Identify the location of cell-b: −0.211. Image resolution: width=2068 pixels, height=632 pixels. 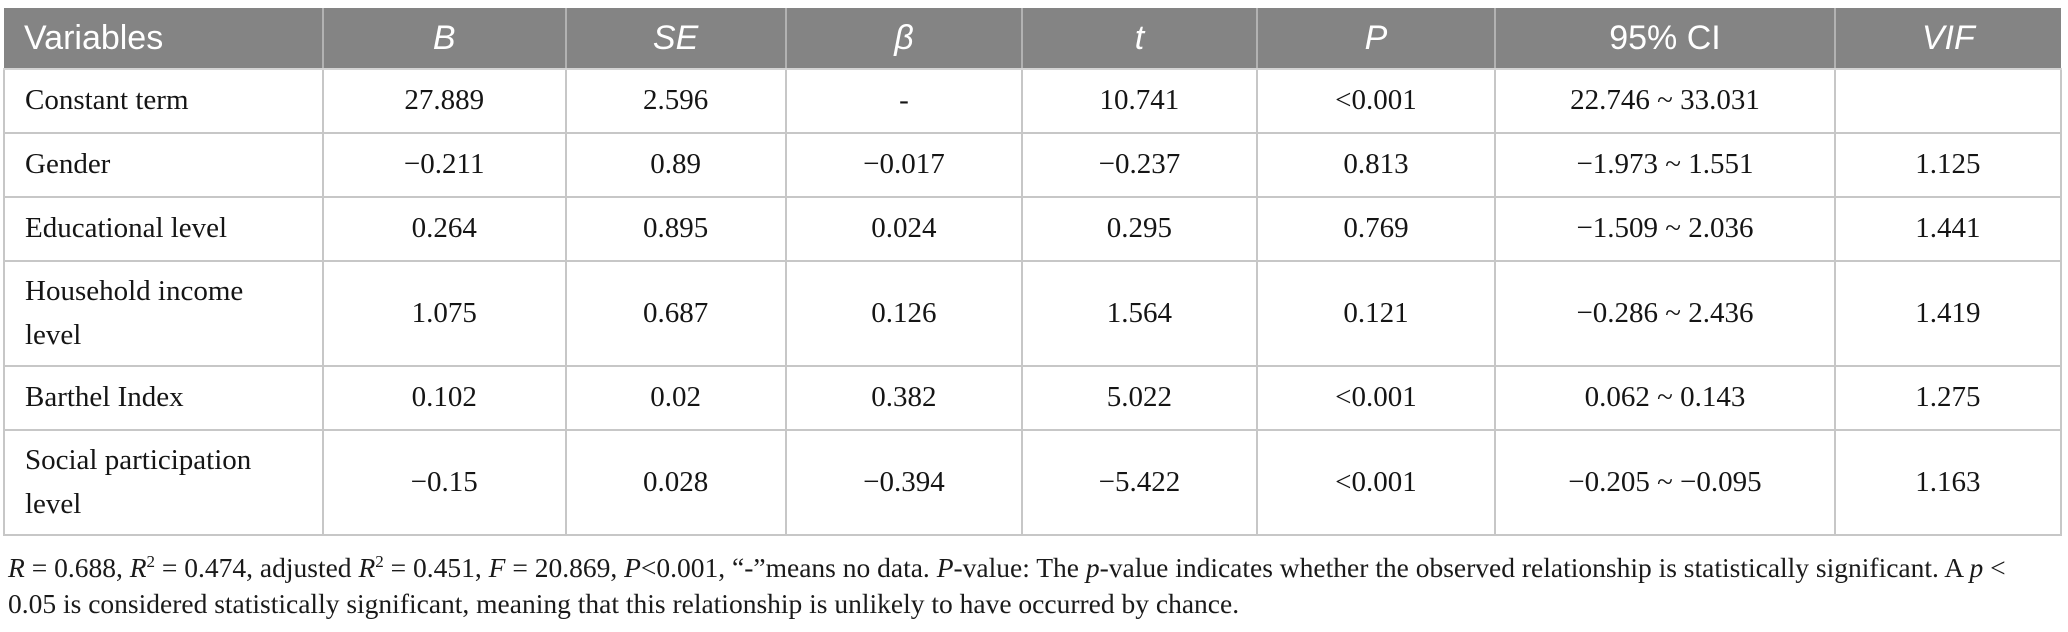
(444, 165).